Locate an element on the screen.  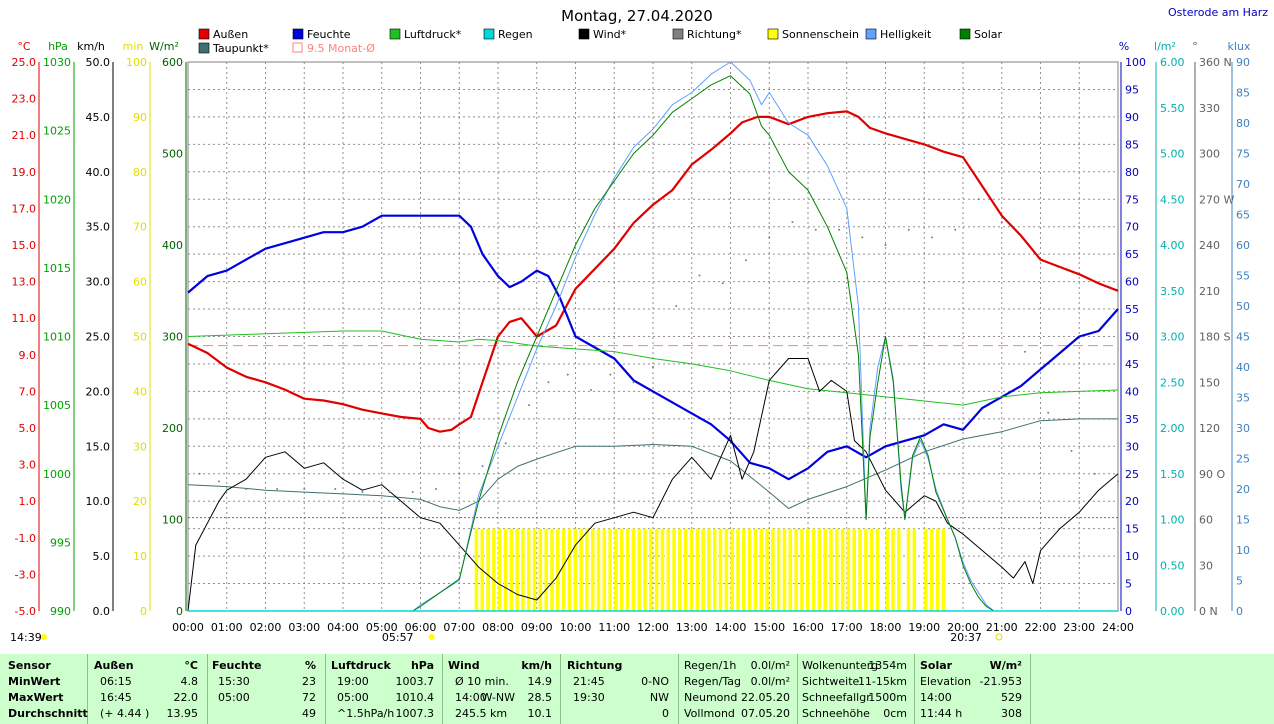
time-tick: 22:00 is located at coordinates (1041, 627).